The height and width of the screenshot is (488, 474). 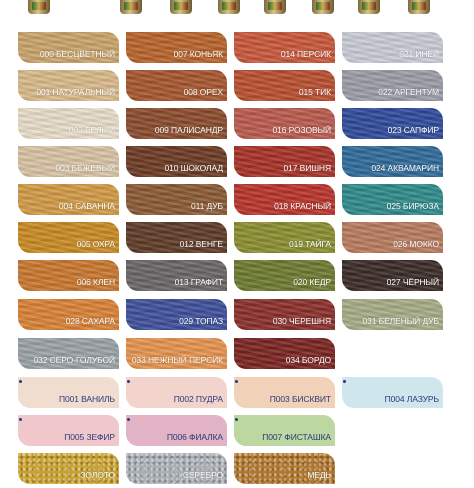 What do you see at coordinates (314, 92) in the screenshot?
I see `swatch-label: 015 ТИК` at bounding box center [314, 92].